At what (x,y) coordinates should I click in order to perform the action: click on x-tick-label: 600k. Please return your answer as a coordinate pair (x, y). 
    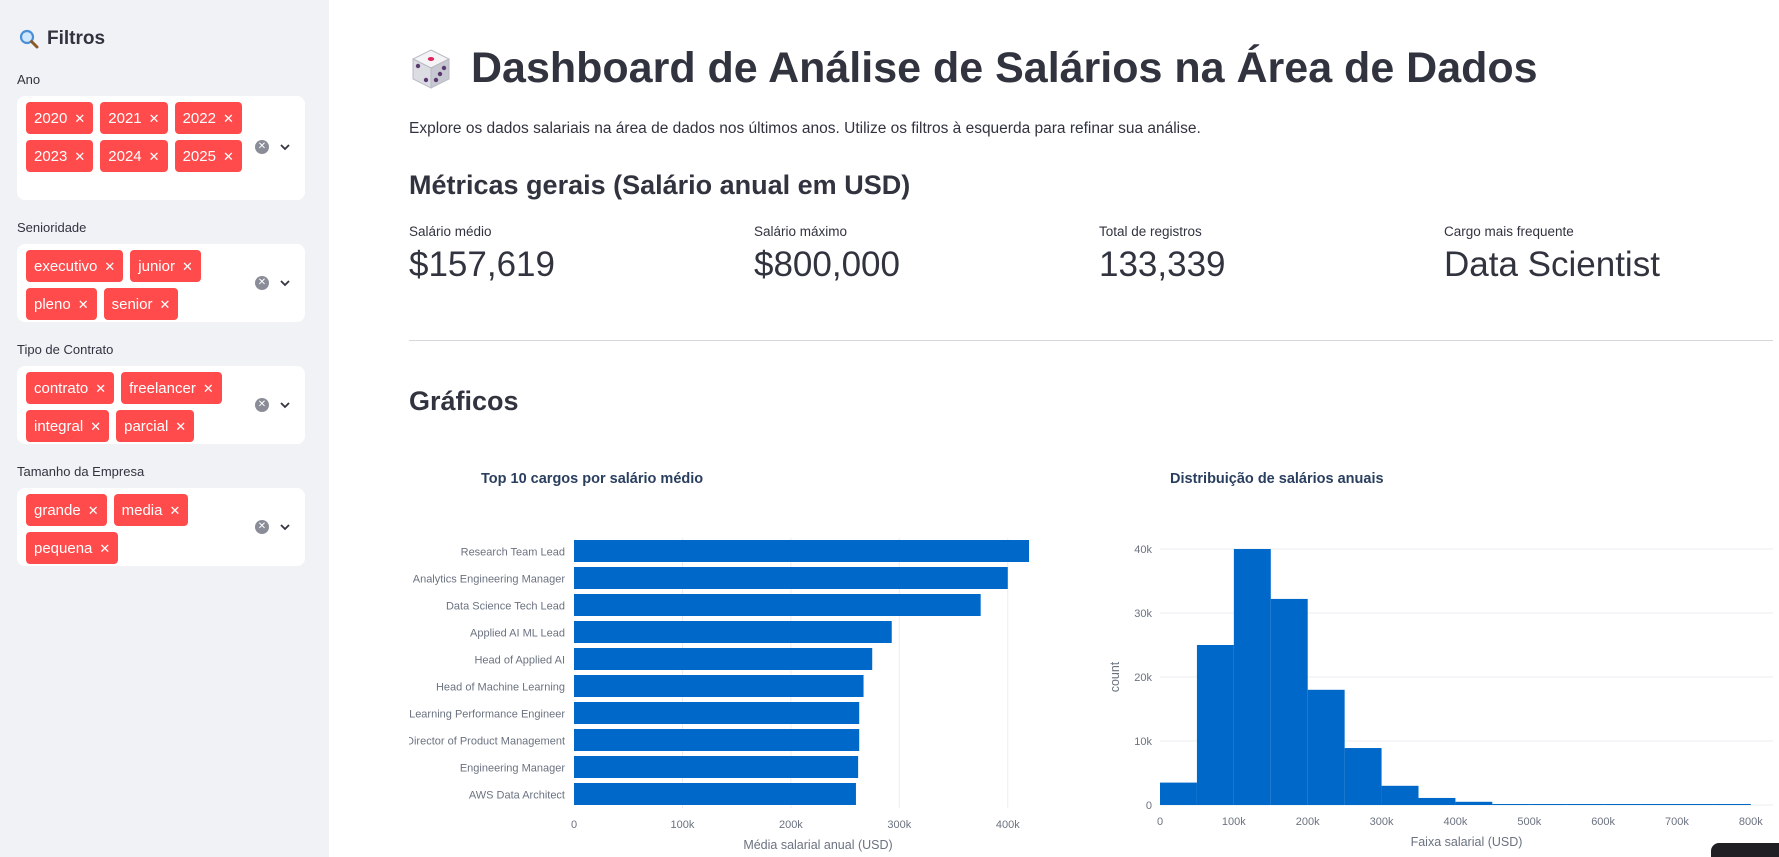
    Looking at the image, I should click on (1603, 822).